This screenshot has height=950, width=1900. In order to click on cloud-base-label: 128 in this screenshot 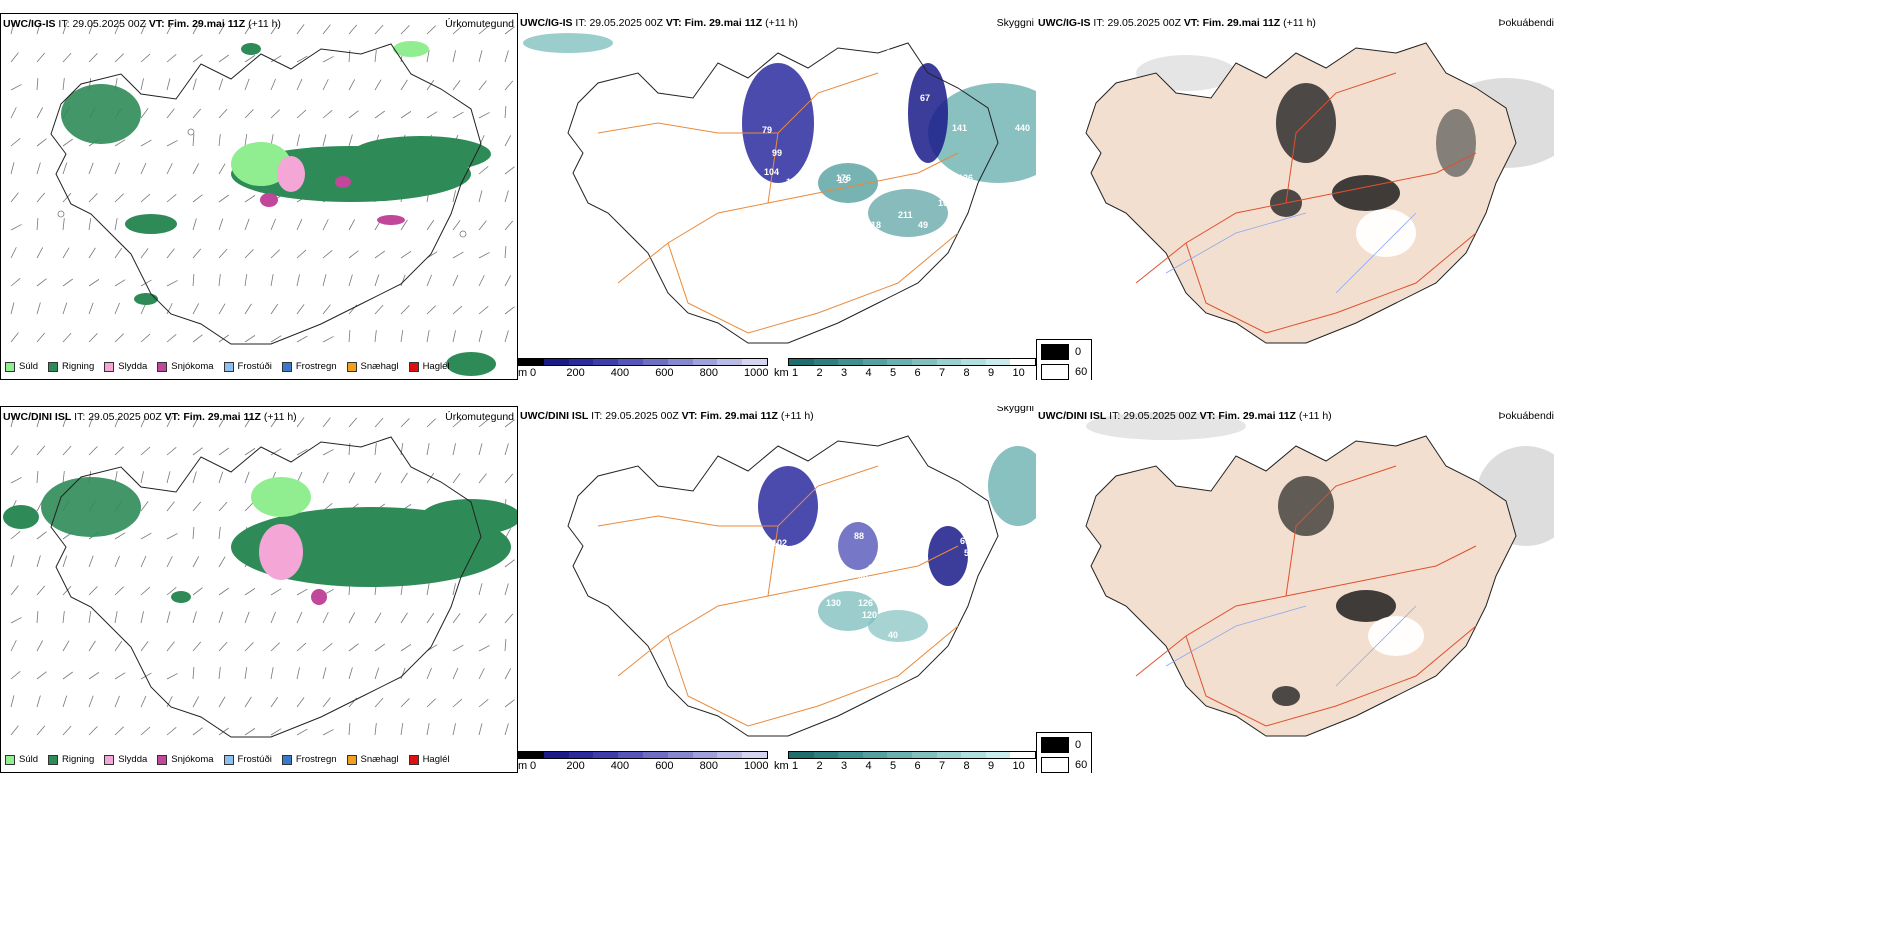, I will do `click(793, 182)`.